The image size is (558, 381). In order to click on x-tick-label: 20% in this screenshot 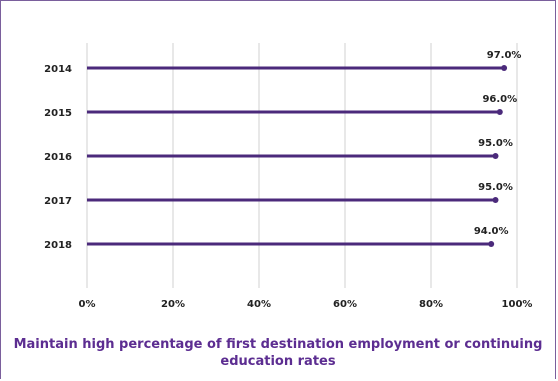, I will do `click(173, 304)`.